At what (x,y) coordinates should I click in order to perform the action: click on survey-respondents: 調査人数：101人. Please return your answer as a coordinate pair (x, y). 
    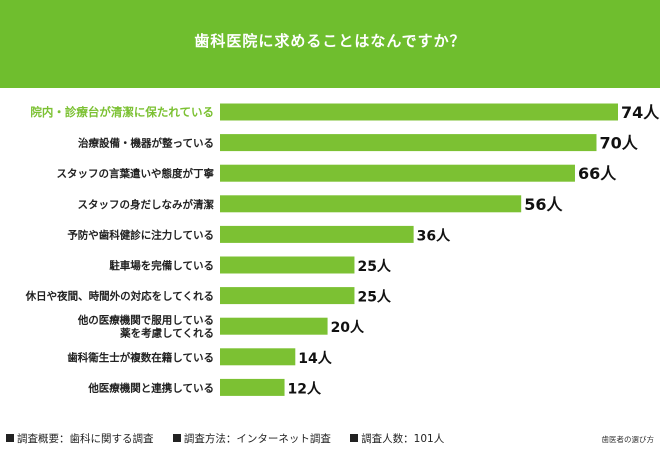
    Looking at the image, I should click on (397, 439).